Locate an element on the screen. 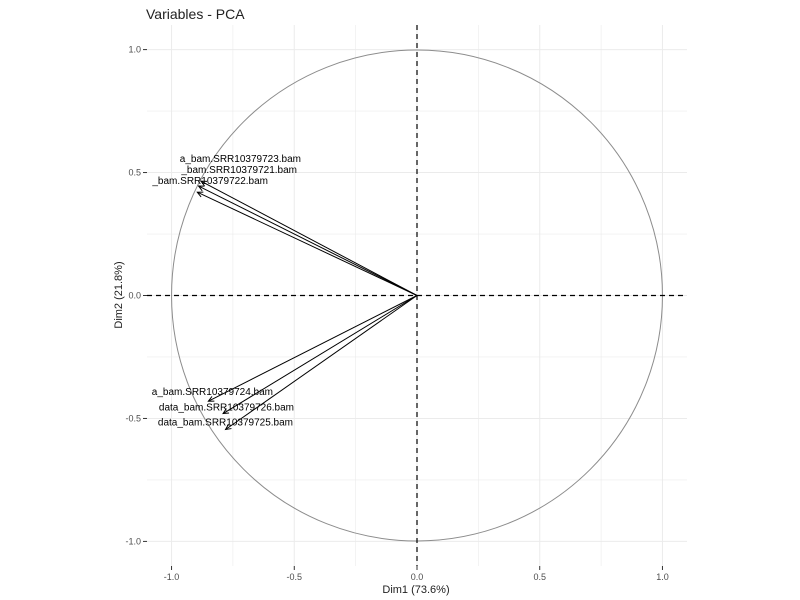  x-tick-label: -1.0 is located at coordinates (172, 577).